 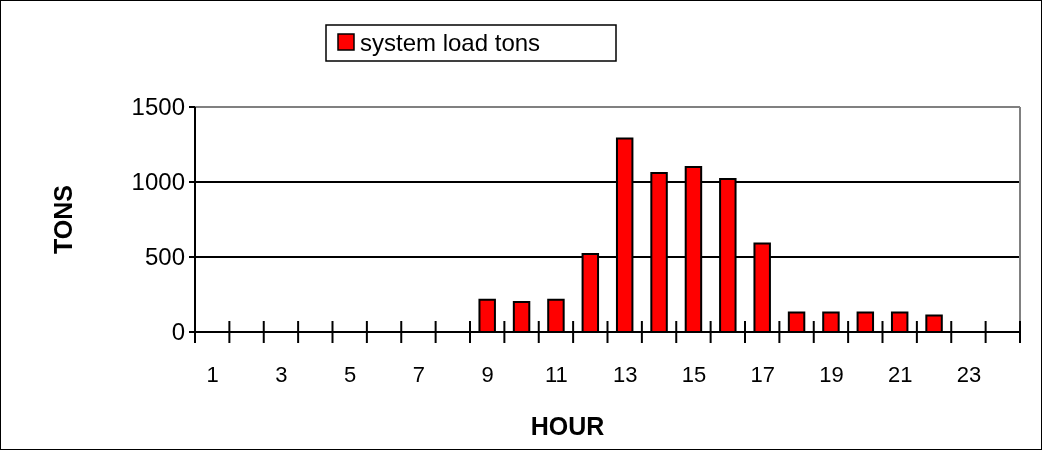 I want to click on x-tick-label: 23, so click(x=969, y=374).